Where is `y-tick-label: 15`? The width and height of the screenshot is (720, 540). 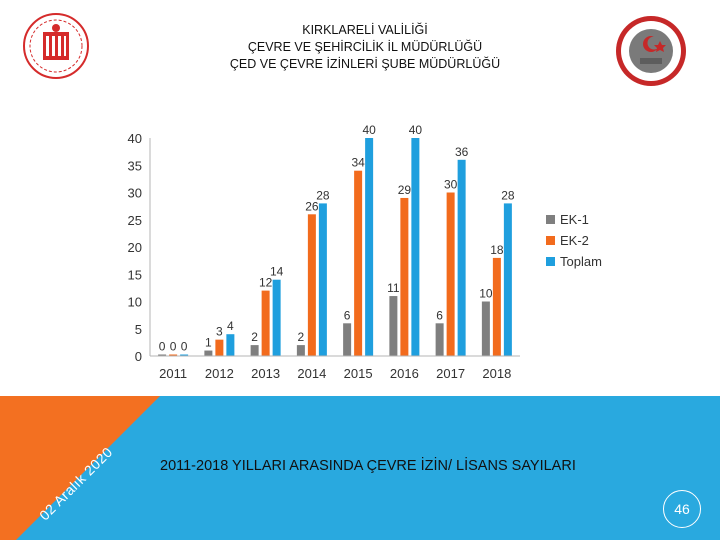
y-tick-label: 15 is located at coordinates (135, 274).